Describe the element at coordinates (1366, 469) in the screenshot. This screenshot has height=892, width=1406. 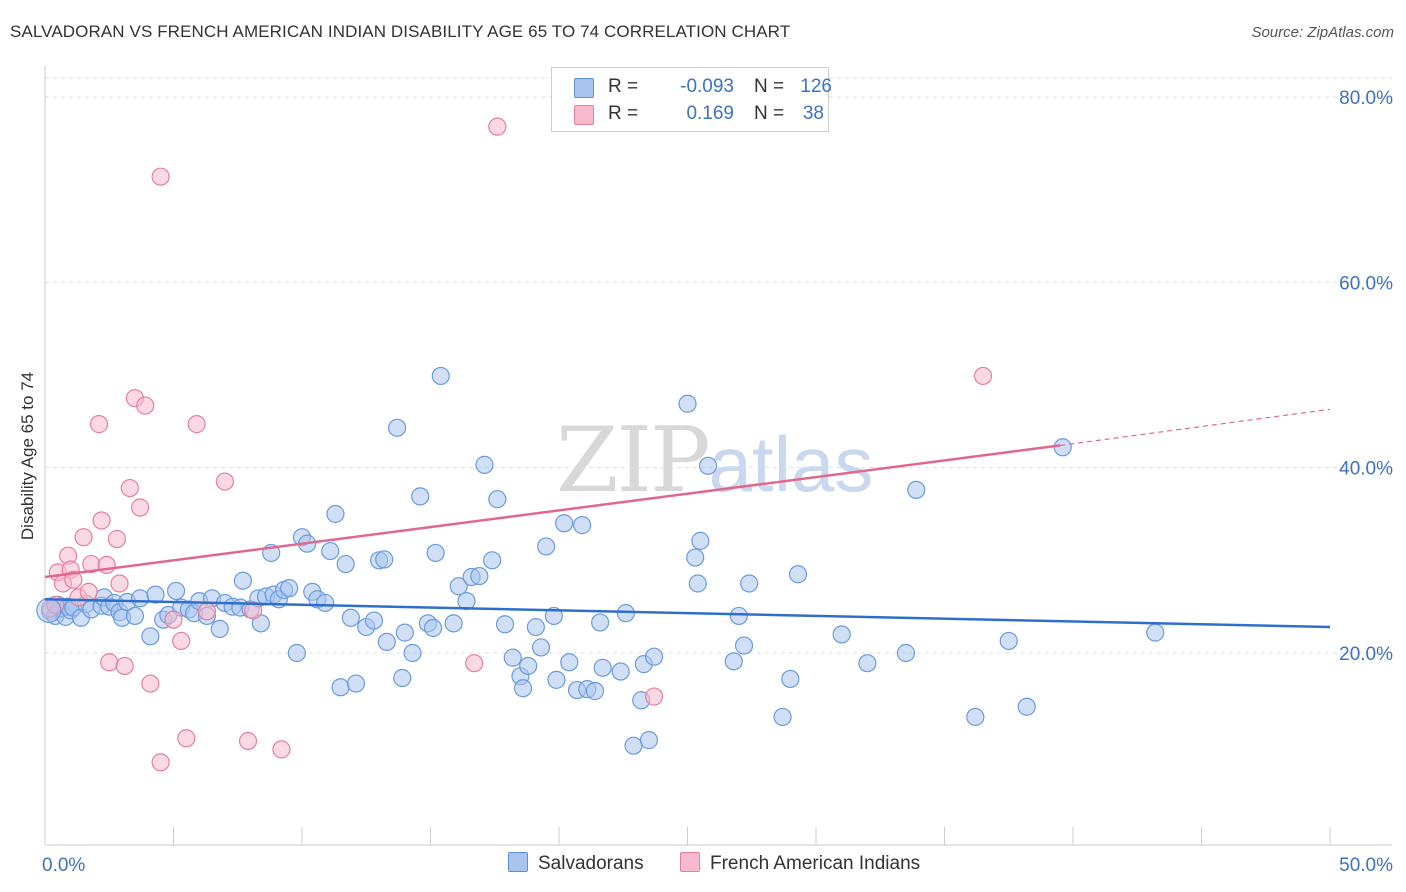
I see `y-tick-label: 40.0%` at that location.